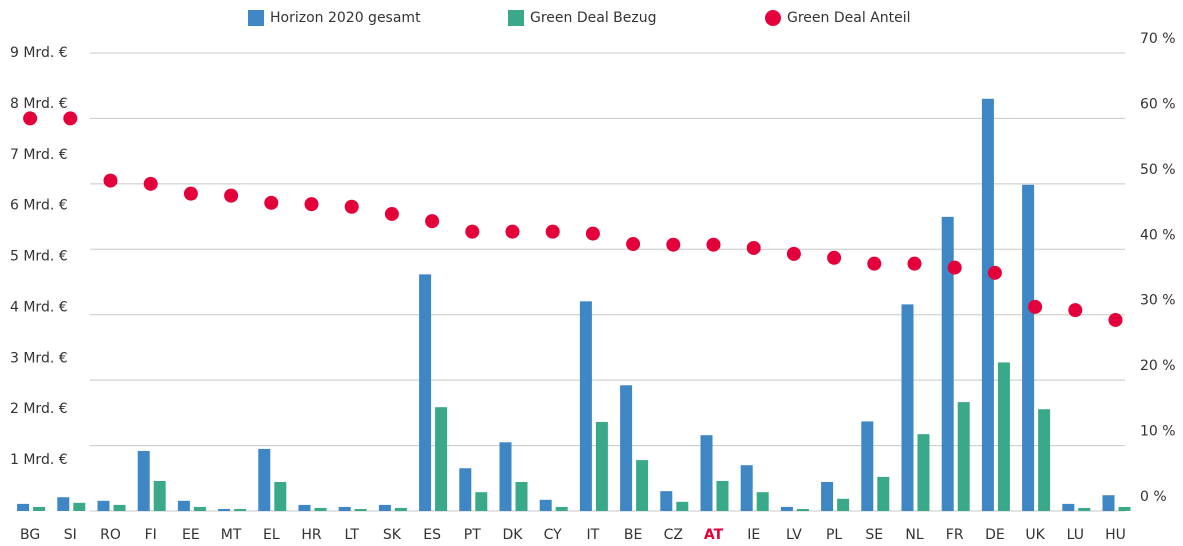  What do you see at coordinates (39, 53) in the screenshot?
I see `y-tick-label: 9 Mrd. €` at bounding box center [39, 53].